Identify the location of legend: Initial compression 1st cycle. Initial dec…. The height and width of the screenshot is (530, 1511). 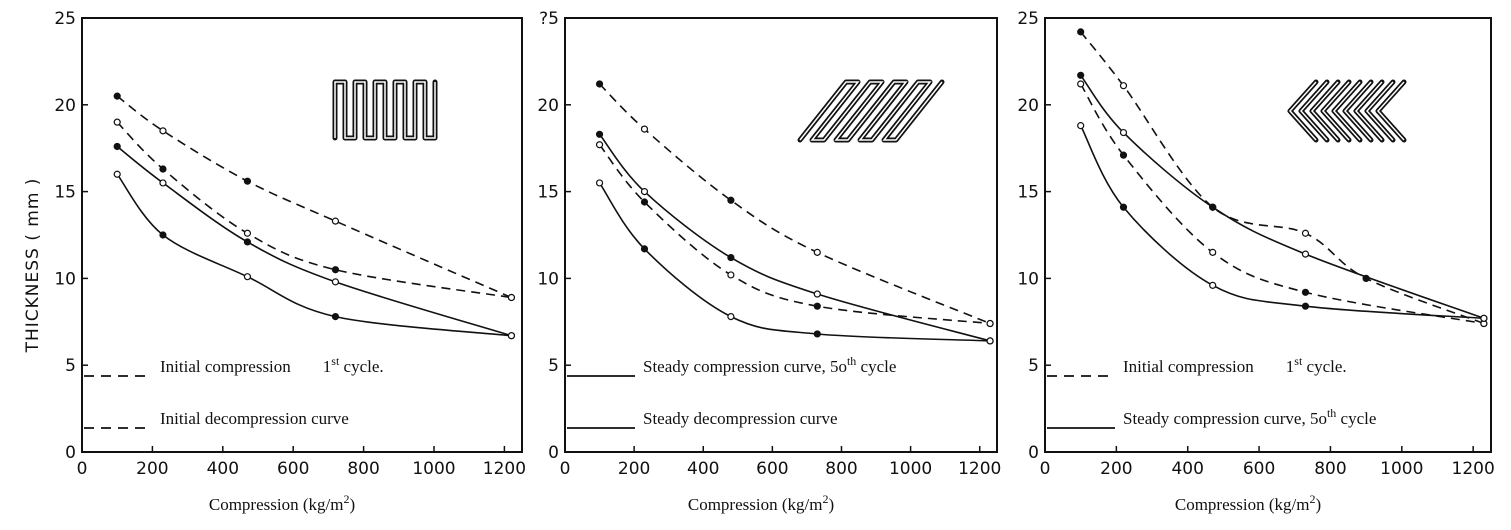
(234, 391).